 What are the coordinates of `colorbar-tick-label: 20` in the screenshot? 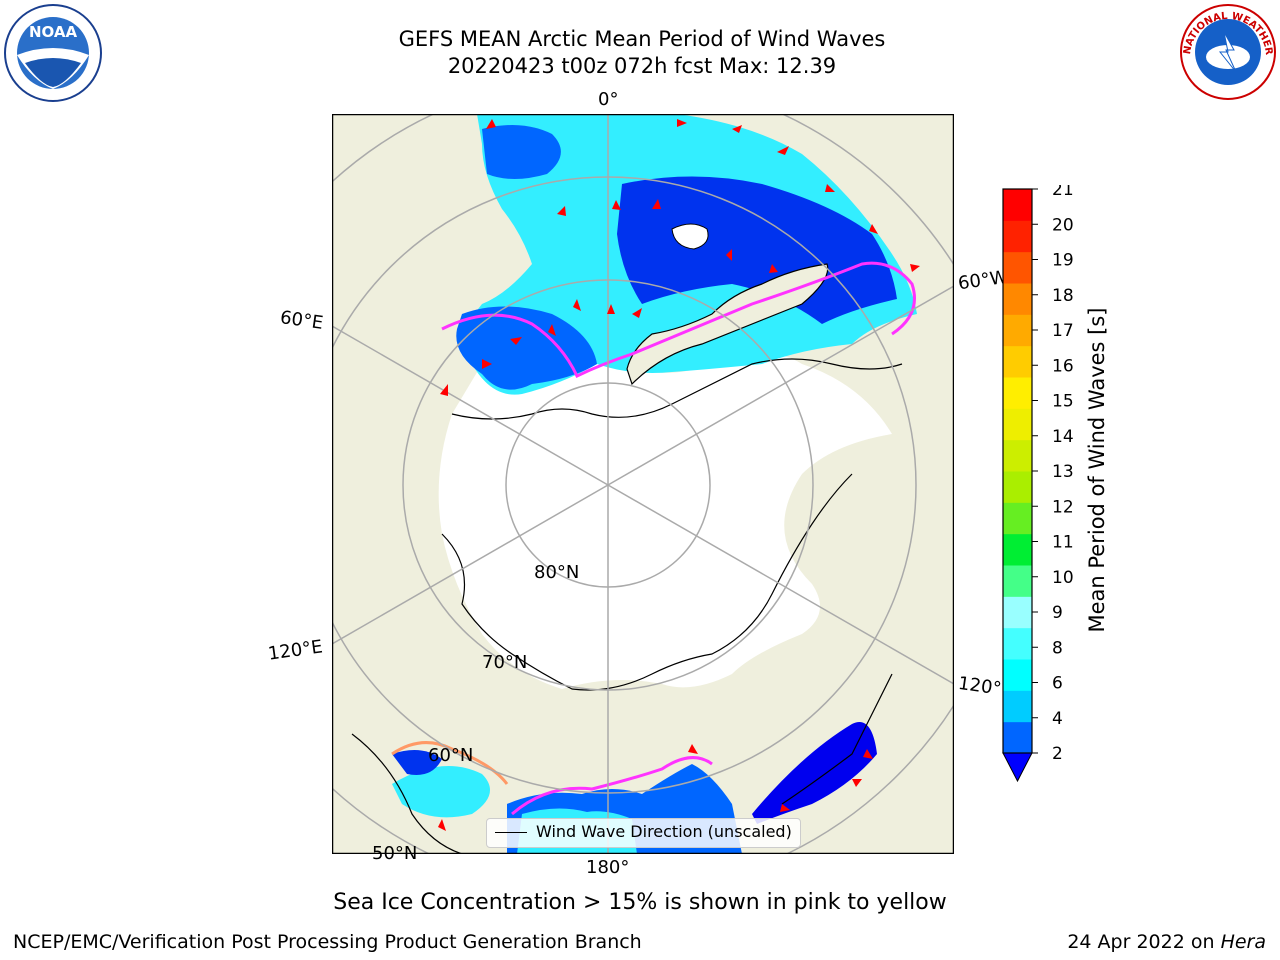 It's located at (1063, 225).